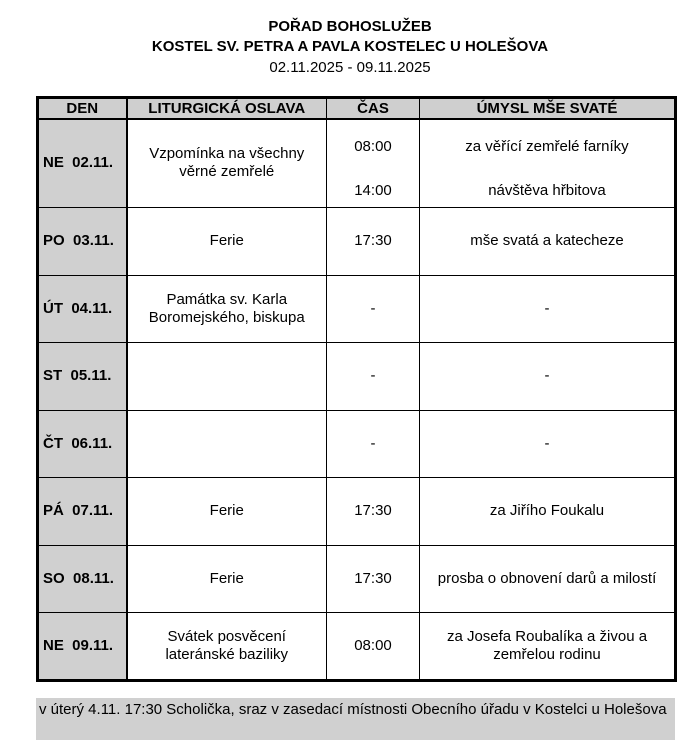 The image size is (700, 756). What do you see at coordinates (78, 163) in the screenshot?
I see `day-label: NE 02.11.` at bounding box center [78, 163].